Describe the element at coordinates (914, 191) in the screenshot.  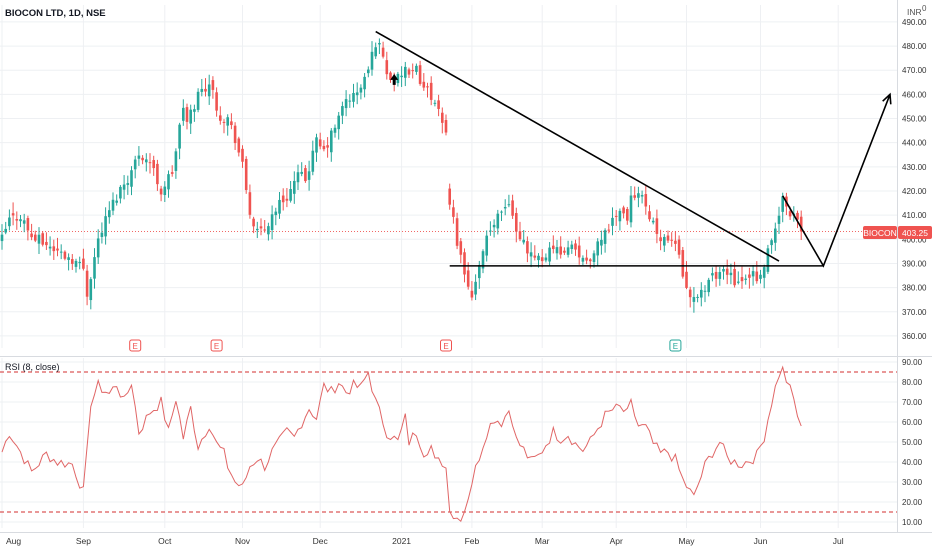
I see `price-tick-label: 420.00` at that location.